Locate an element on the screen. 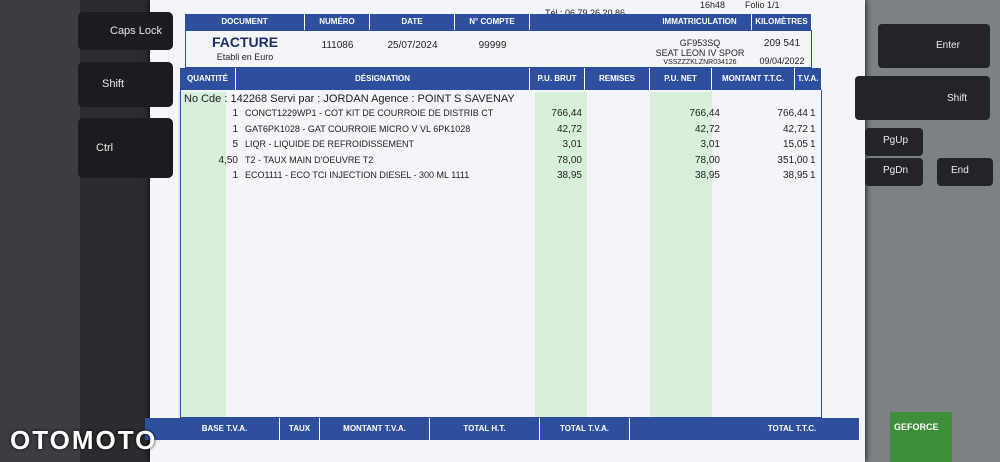 The image size is (1000, 462). date: 25/07/2024 is located at coordinates (412, 45).